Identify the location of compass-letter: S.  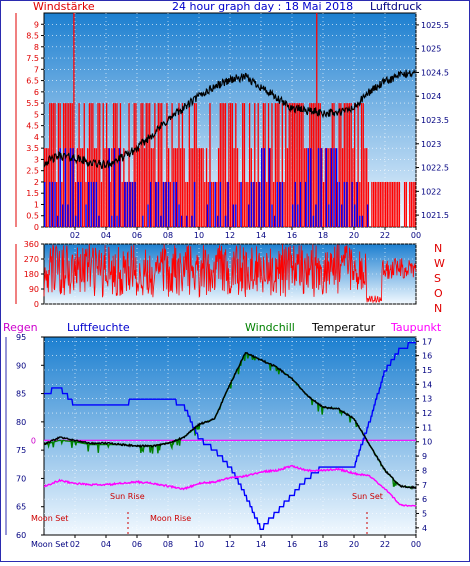
(437, 278).